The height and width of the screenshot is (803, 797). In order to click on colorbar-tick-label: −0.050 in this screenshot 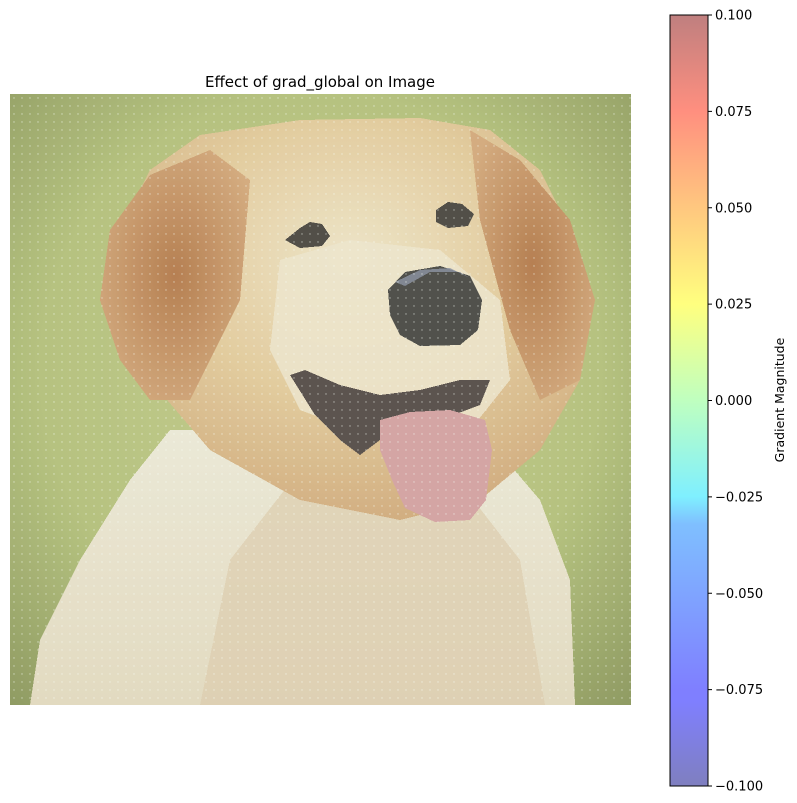, I will do `click(739, 594)`.